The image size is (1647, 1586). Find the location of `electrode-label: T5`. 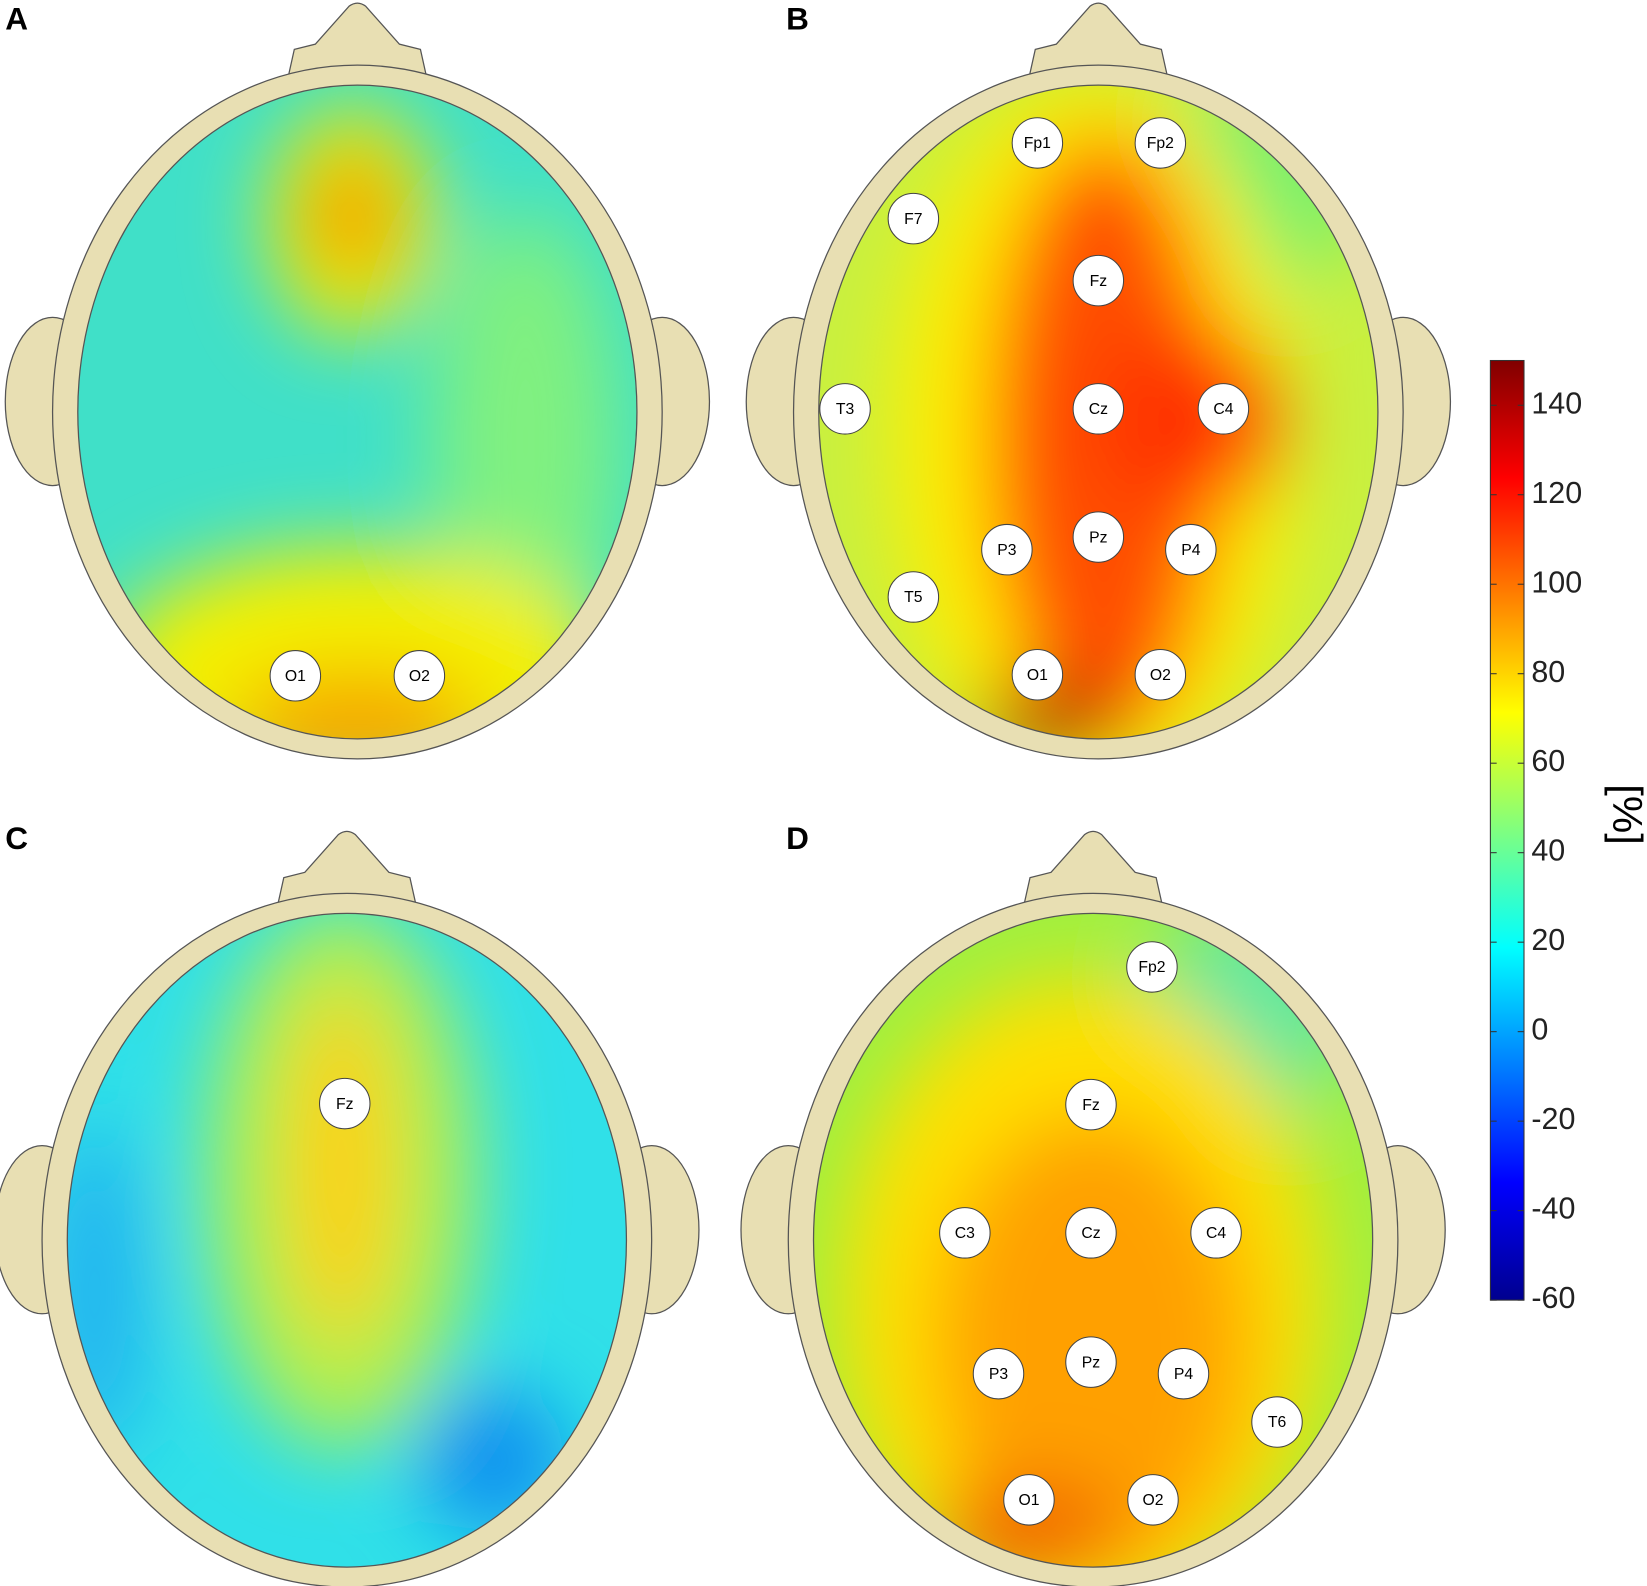

electrode-label: T5 is located at coordinates (913, 597).